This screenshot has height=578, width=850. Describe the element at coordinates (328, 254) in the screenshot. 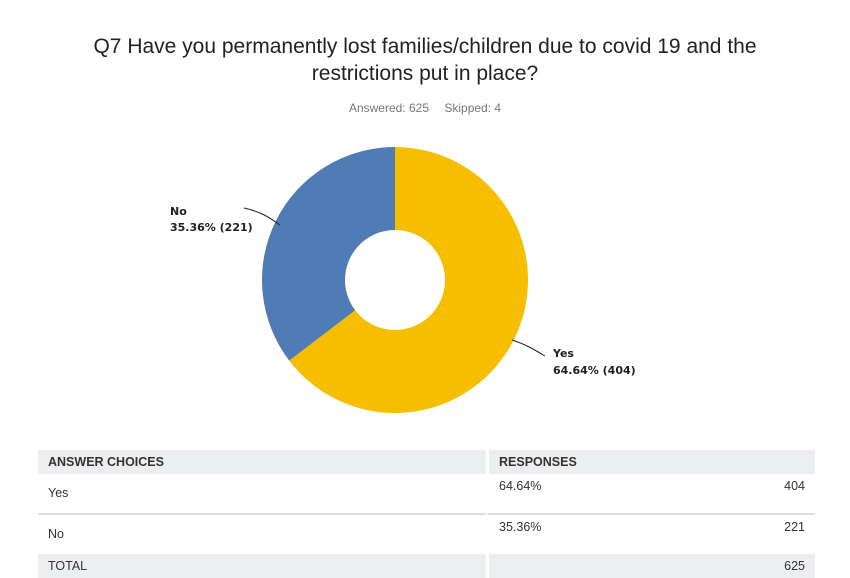

I see `slice-no` at that location.